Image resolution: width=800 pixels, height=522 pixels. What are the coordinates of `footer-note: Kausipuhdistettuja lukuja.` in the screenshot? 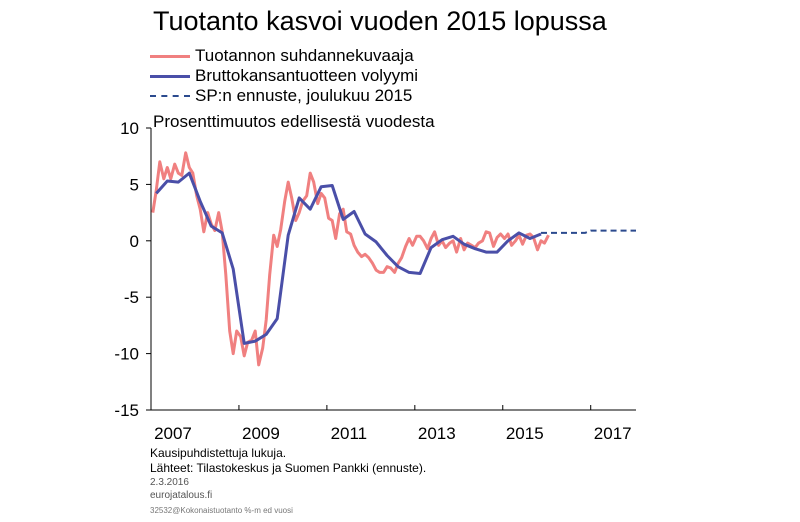 It's located at (218, 453).